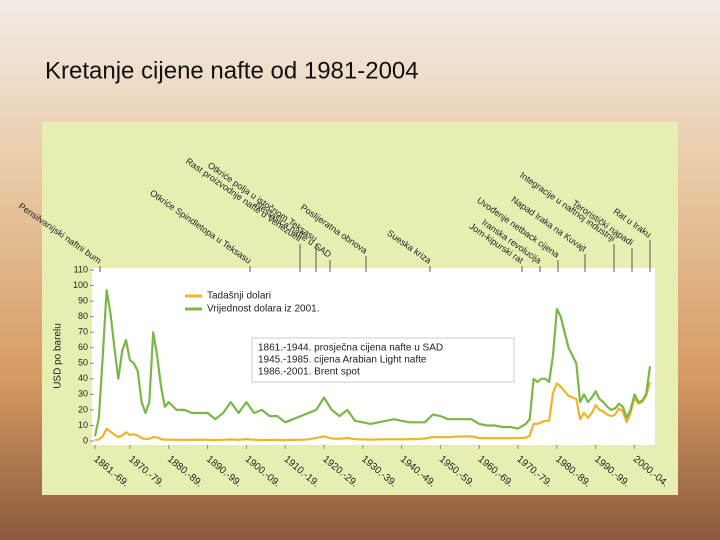  What do you see at coordinates (232, 70) in the screenshot?
I see `slide-title: Kretanje cijene nafte od 1981-2004` at bounding box center [232, 70].